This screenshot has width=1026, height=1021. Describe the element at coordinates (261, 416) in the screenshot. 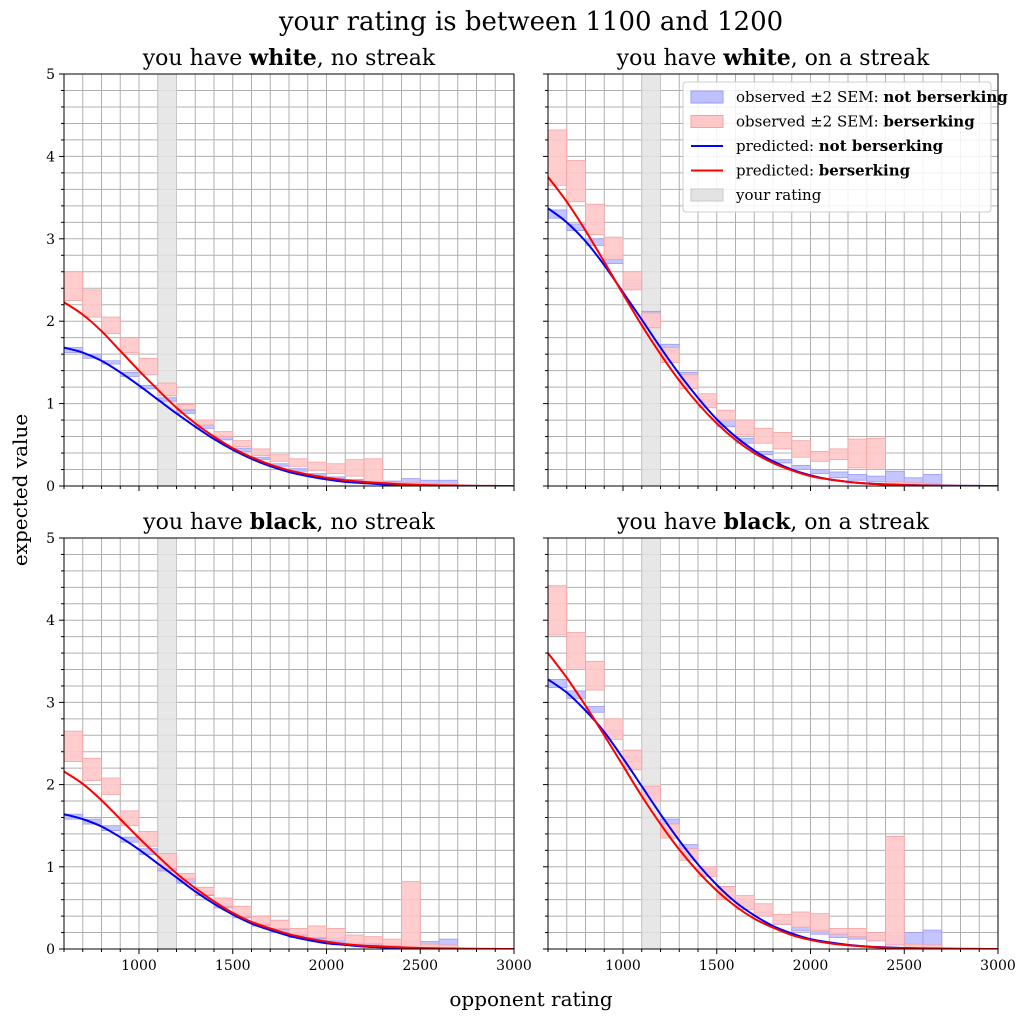

I see `observed-not-berserking-band` at that location.